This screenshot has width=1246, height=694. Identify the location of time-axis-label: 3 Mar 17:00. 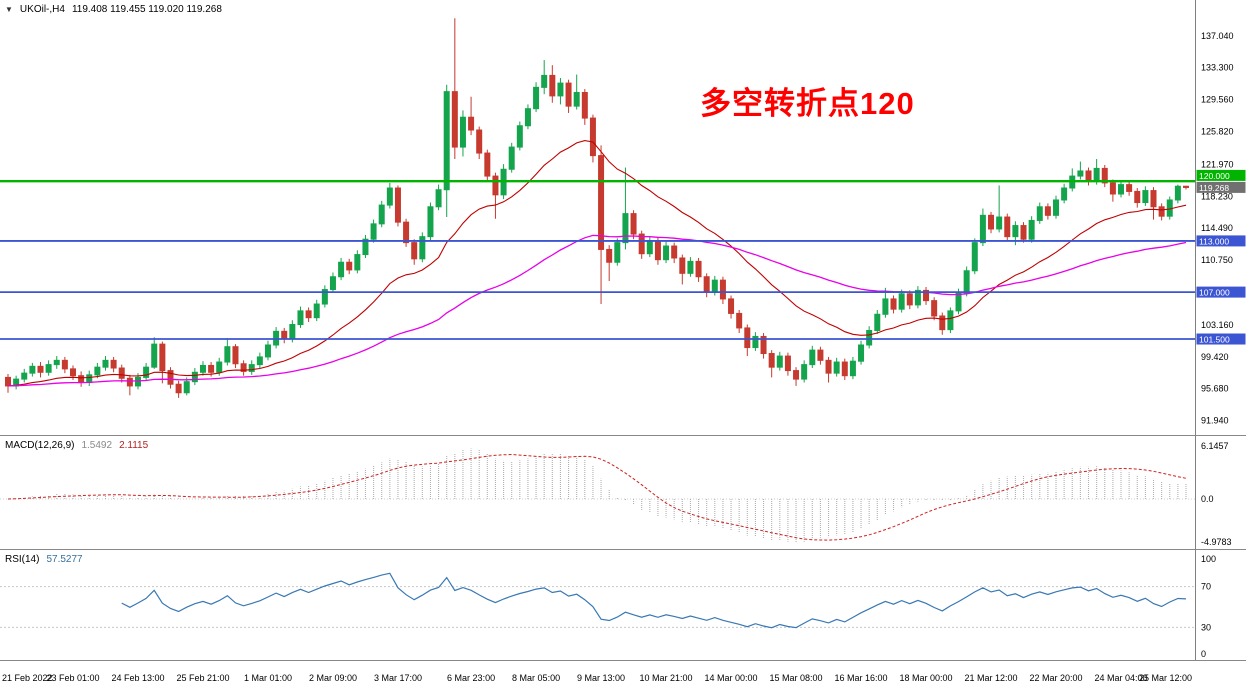
(398, 678).